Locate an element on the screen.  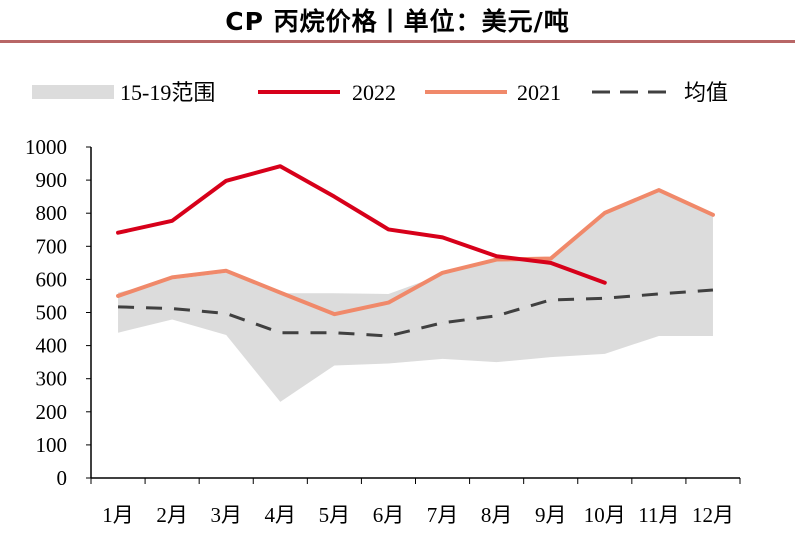
y-tick-label: 200 is located at coordinates (52, 412).